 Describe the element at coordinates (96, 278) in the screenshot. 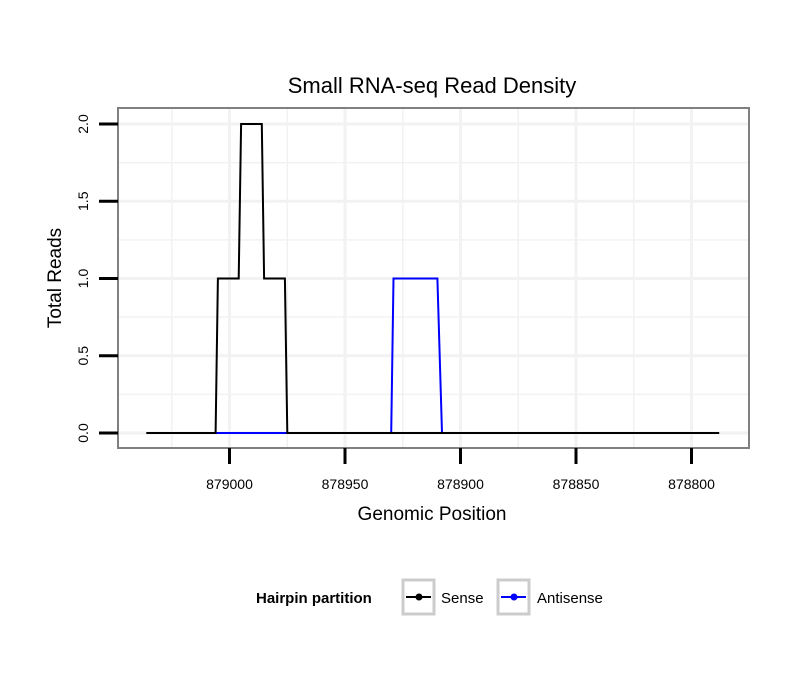

I see `y-axis: 0.0 0.5 1.0 1.5 2.0` at that location.